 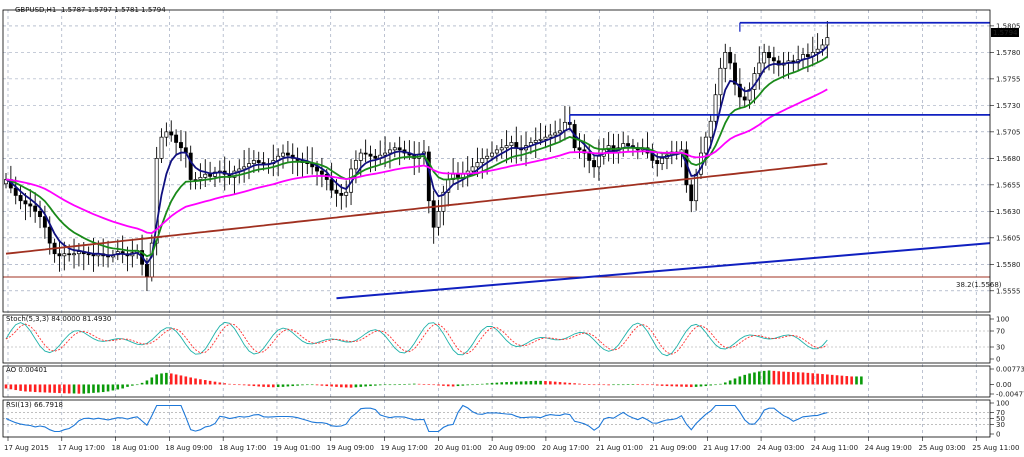 What do you see at coordinates (1008, 53) in the screenshot?
I see `y-tick-label: 1.5780` at bounding box center [1008, 53].